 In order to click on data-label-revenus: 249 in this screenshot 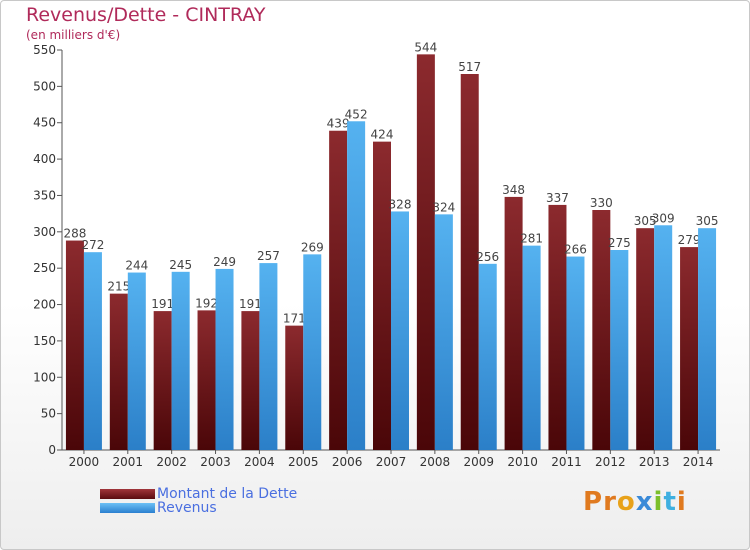, I will do `click(224, 262)`.